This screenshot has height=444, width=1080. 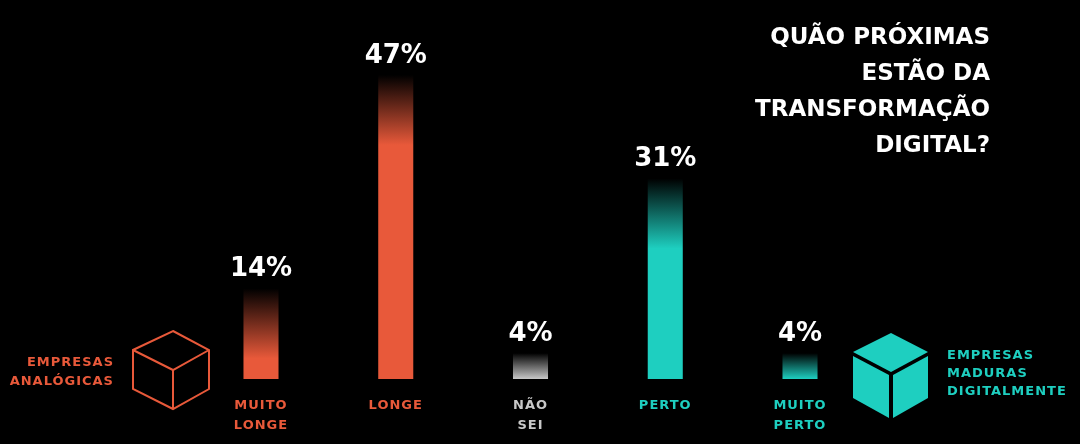 I want to click on text: EMPRESAS MADURAS DIGITALMENTE, so click(x=1007, y=372).